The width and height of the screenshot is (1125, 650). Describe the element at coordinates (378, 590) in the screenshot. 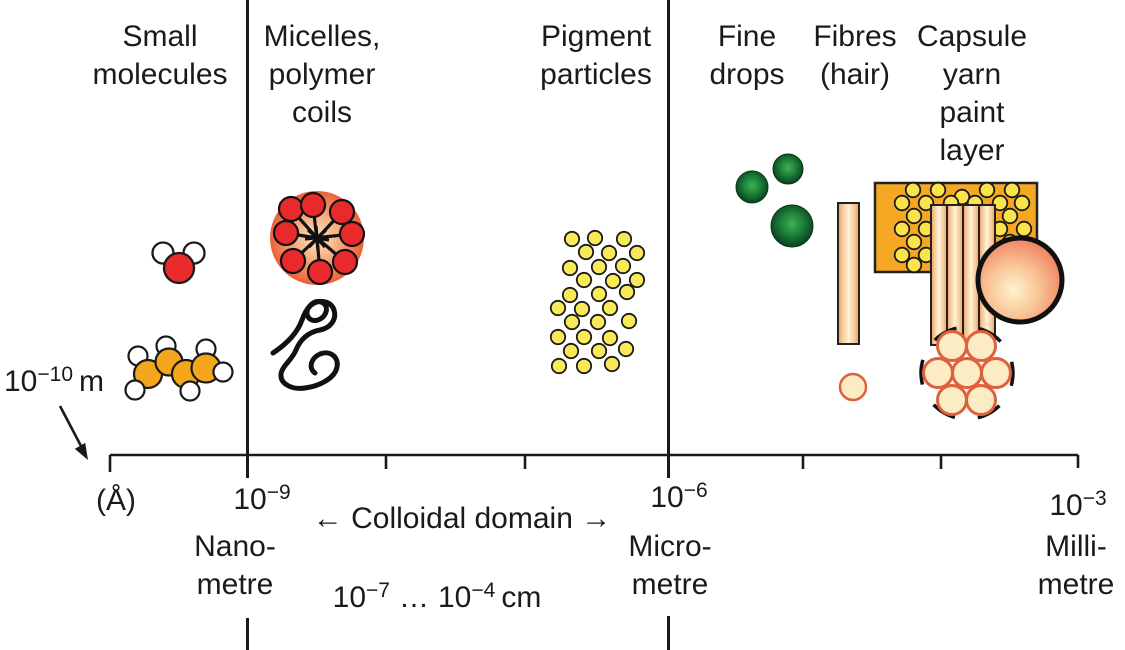

I see `power-exponent: −7` at that location.